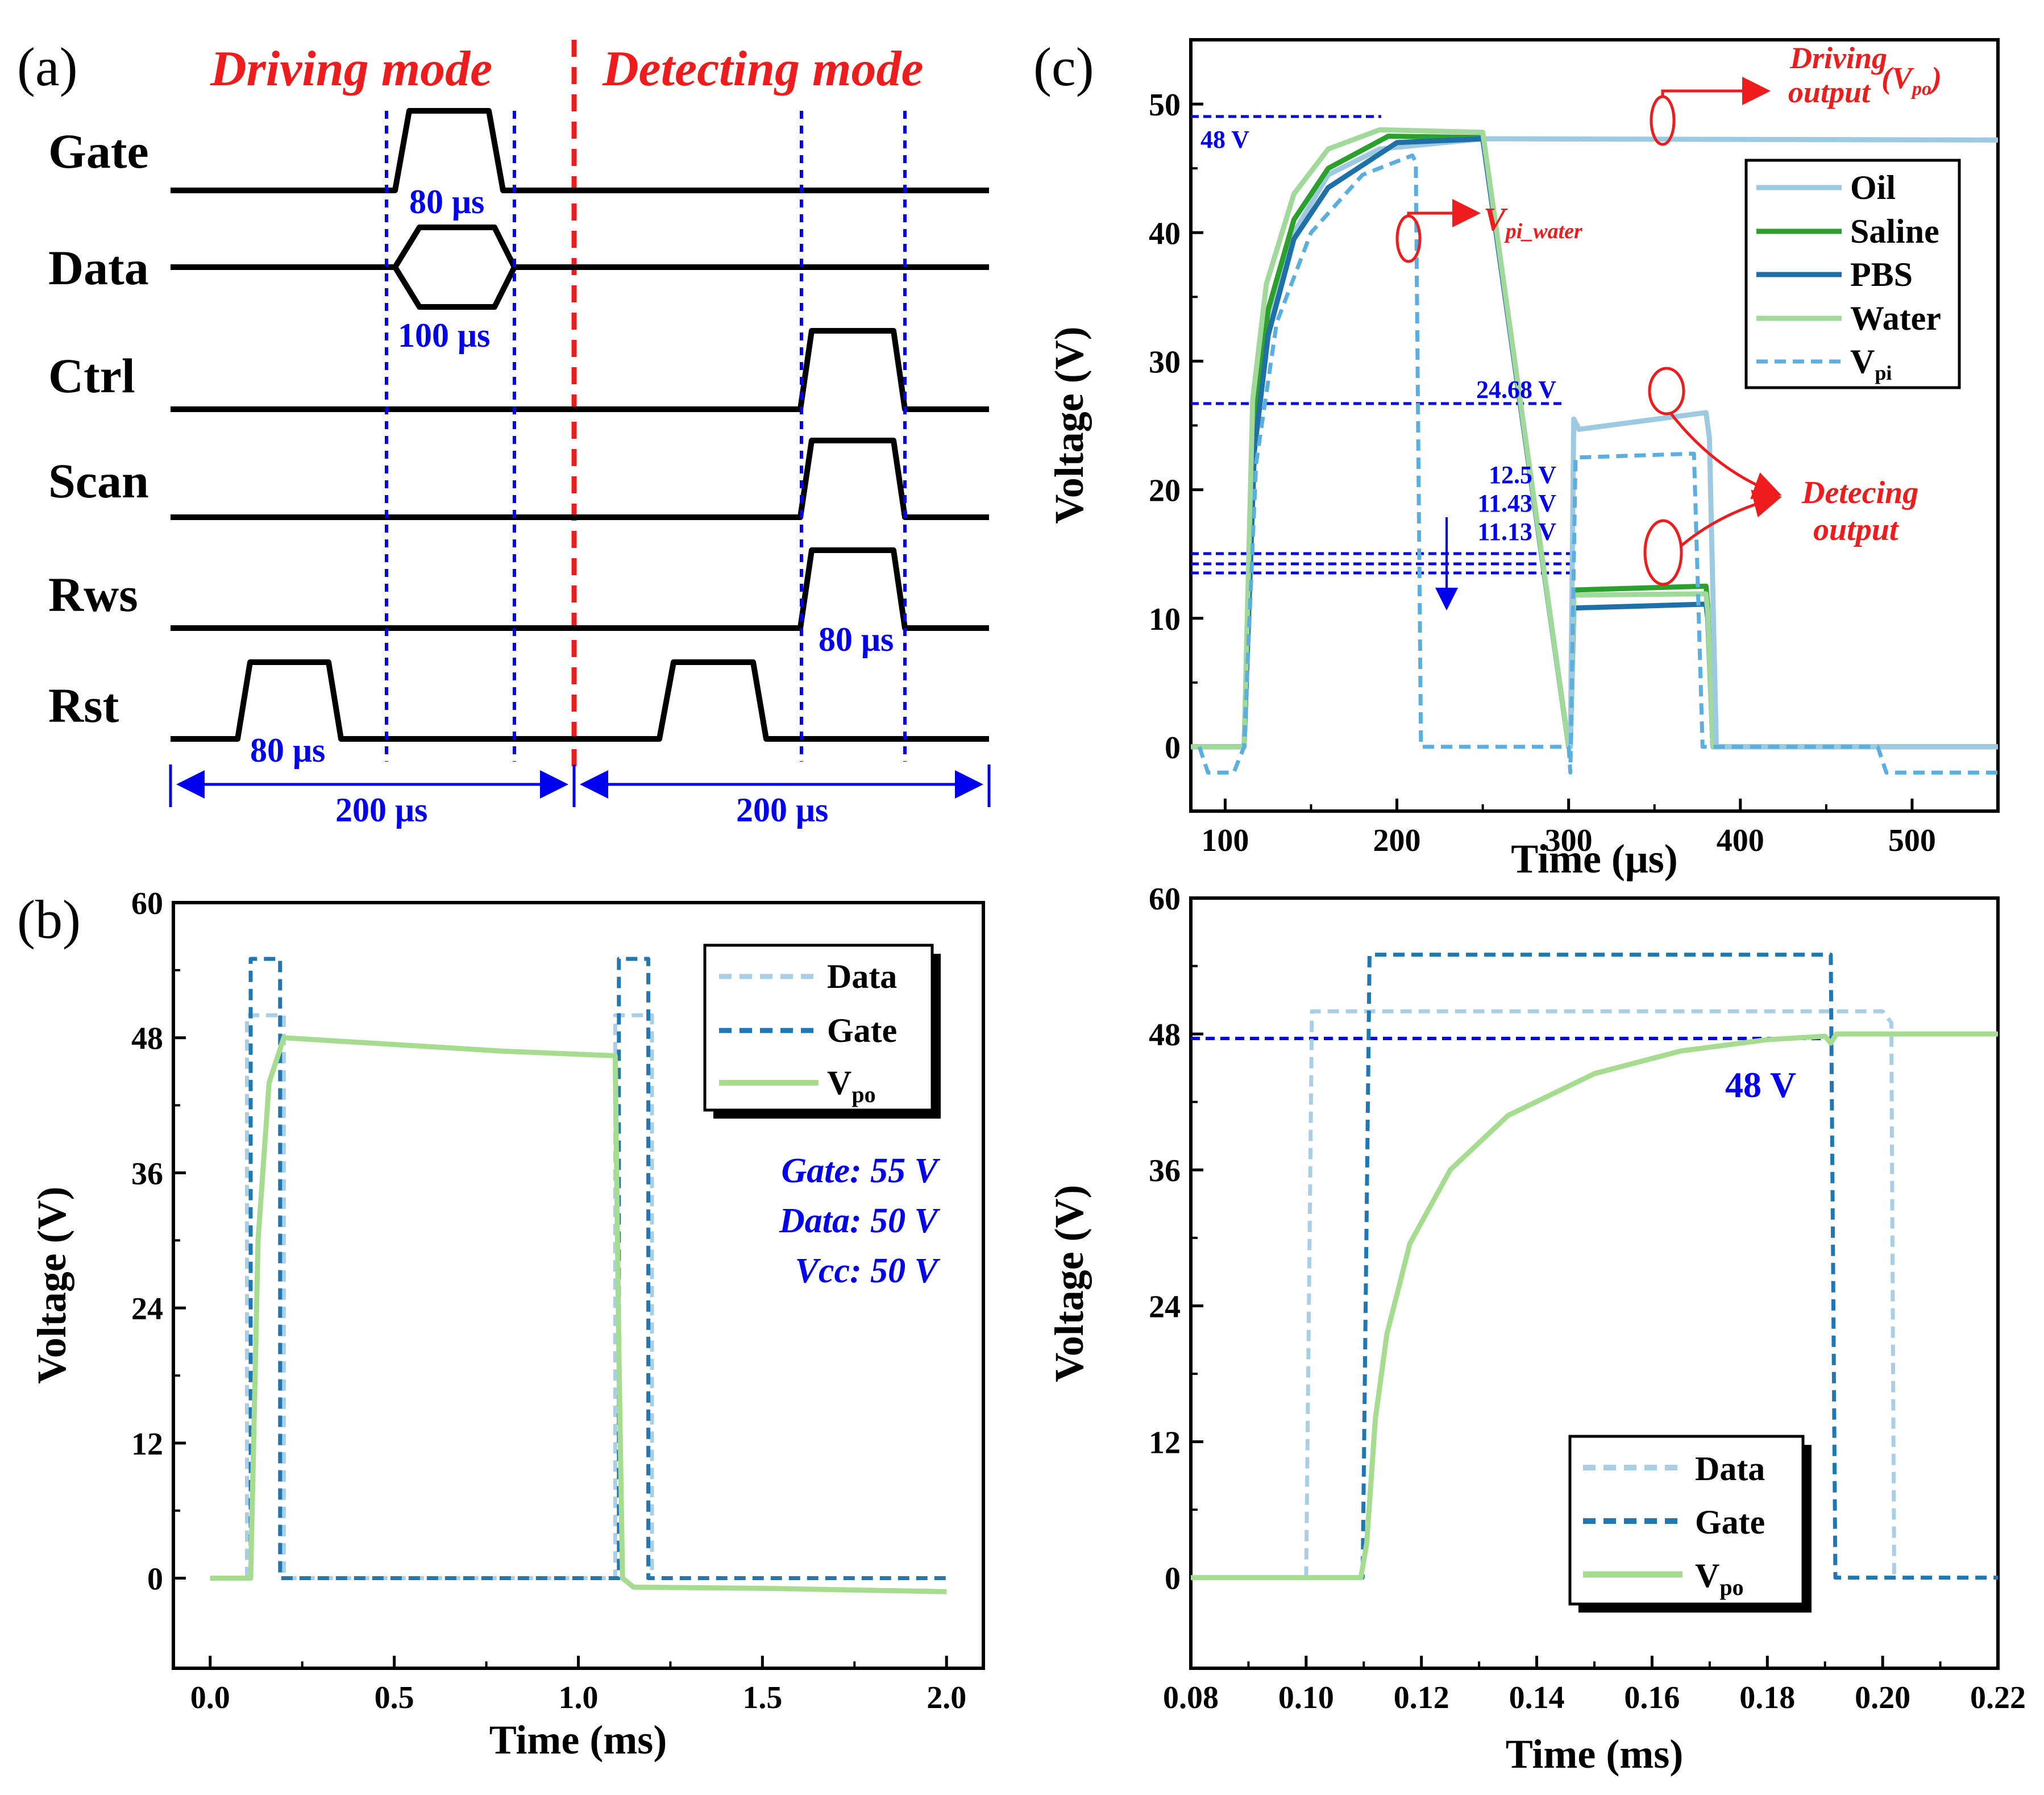 This screenshot has width=2044, height=1795. Describe the element at coordinates (1397, 840) in the screenshot. I see `x-tick-label: 200` at that location.